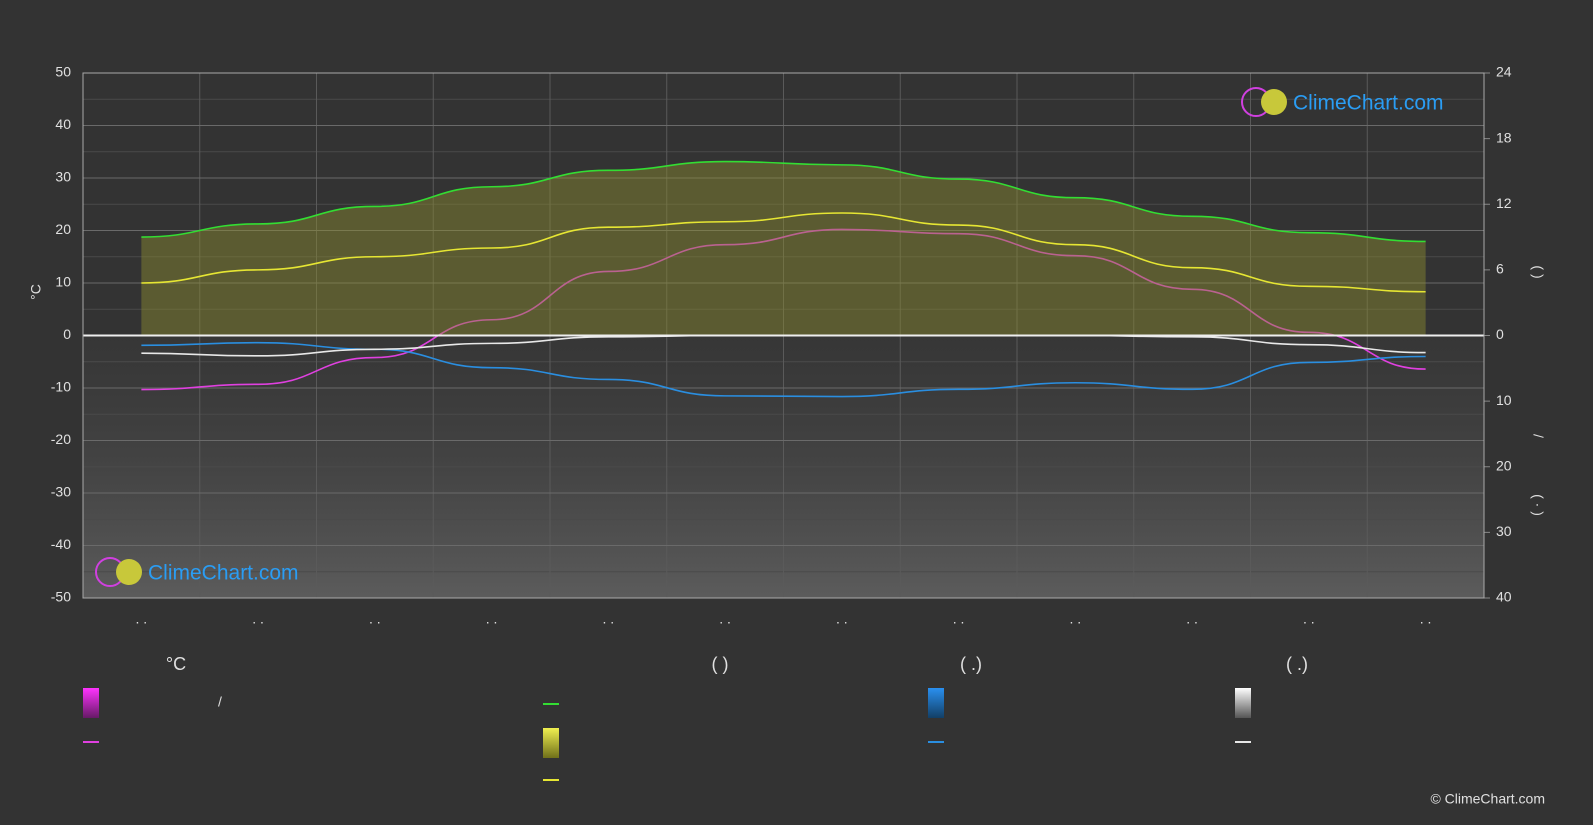  What do you see at coordinates (63, 124) in the screenshot?
I see `y-tick-label: 40` at bounding box center [63, 124].